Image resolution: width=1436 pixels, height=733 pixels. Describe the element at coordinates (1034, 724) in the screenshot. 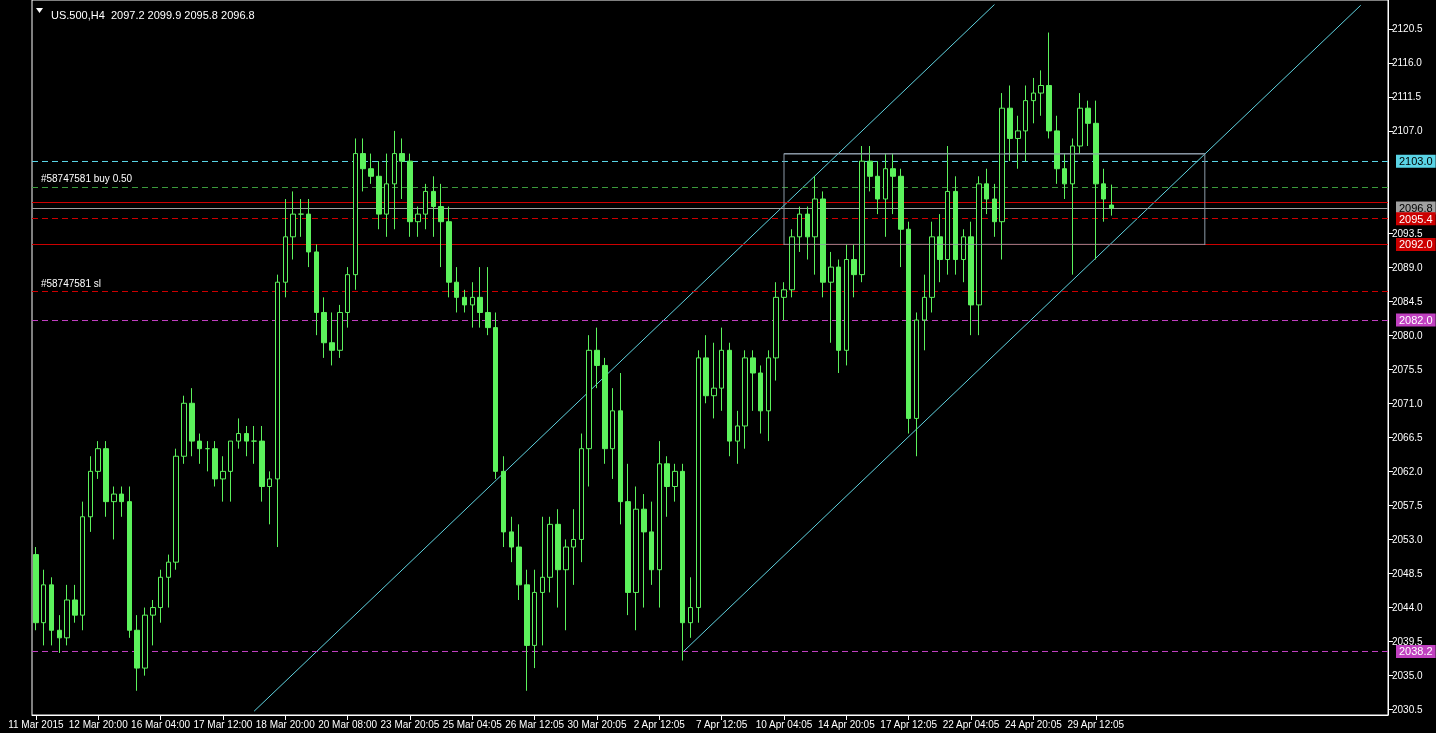

I see `x-tick-label: 24 Apr 20:05` at that location.